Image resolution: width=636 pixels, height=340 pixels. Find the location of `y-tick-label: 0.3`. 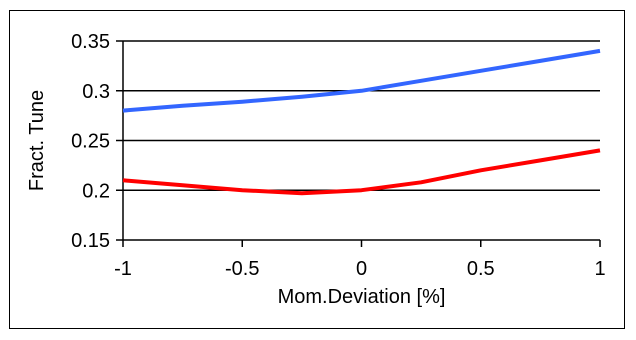

y-tick-label: 0.3 is located at coordinates (96, 92).